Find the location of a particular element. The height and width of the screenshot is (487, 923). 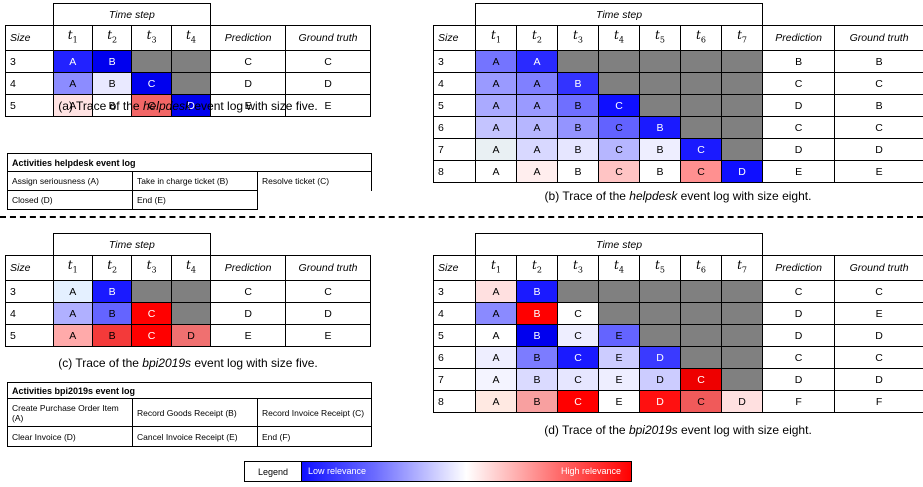

time-step-t1-header: t1 is located at coordinates (72, 268).